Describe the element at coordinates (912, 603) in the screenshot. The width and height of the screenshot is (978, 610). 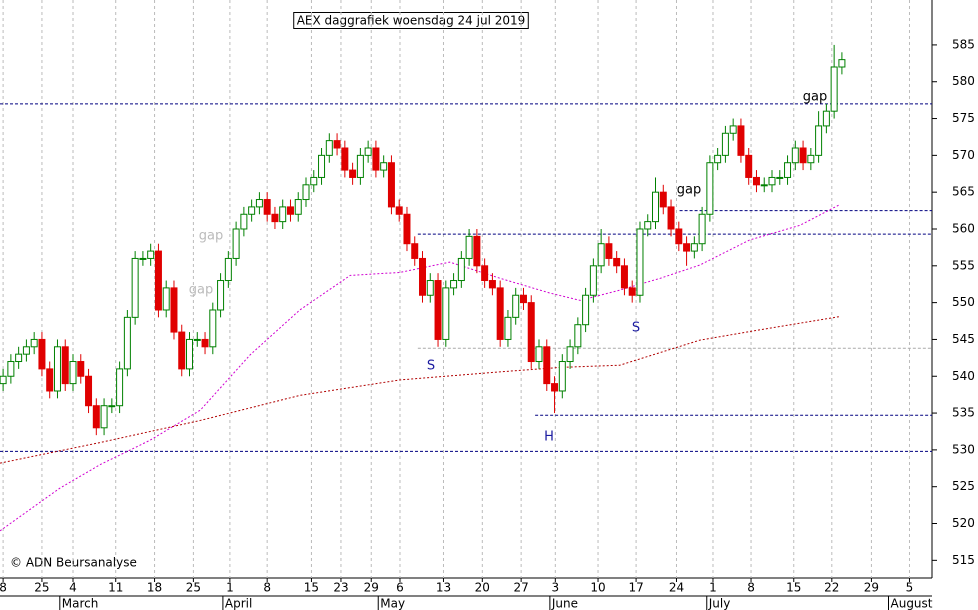
I see `month-label: August` at that location.